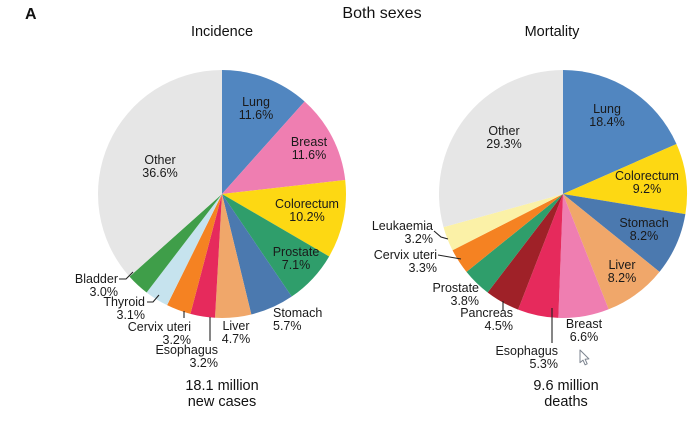 Image resolution: width=700 pixels, height=424 pixels. What do you see at coordinates (423, 268) in the screenshot?
I see `slice-label-cervix-uteri-pct: 3.3%` at bounding box center [423, 268].